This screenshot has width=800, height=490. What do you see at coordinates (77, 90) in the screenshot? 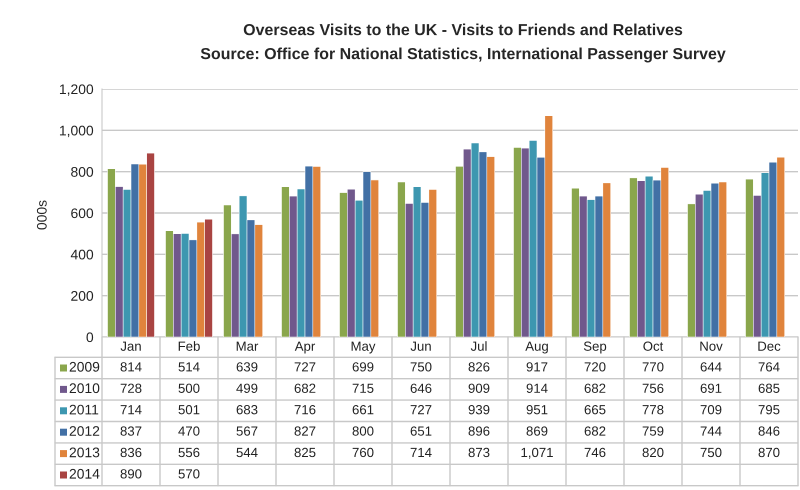
I see `y-tick-label: 1,200` at bounding box center [77, 90].